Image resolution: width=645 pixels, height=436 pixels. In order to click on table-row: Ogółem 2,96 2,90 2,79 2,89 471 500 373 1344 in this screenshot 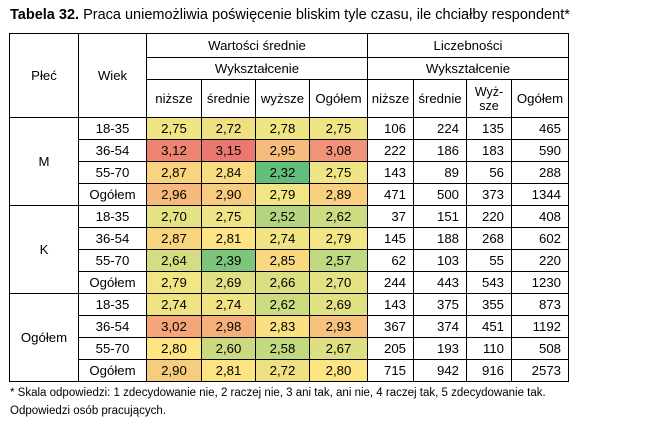, I will do `click(289, 194)`.